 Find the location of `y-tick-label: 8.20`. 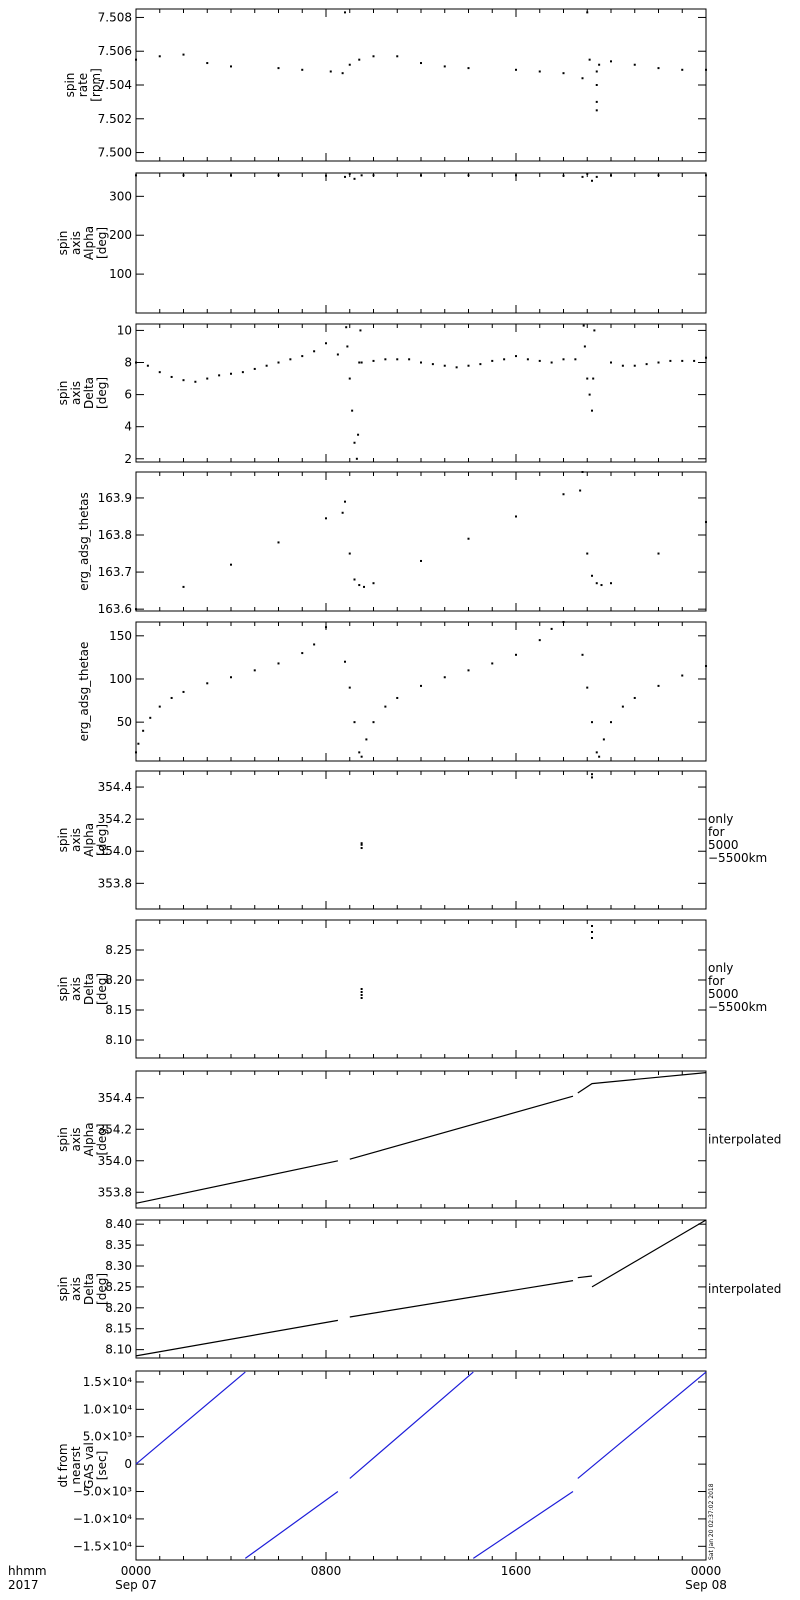

y-tick-label: 8.20 is located at coordinates (118, 1308).